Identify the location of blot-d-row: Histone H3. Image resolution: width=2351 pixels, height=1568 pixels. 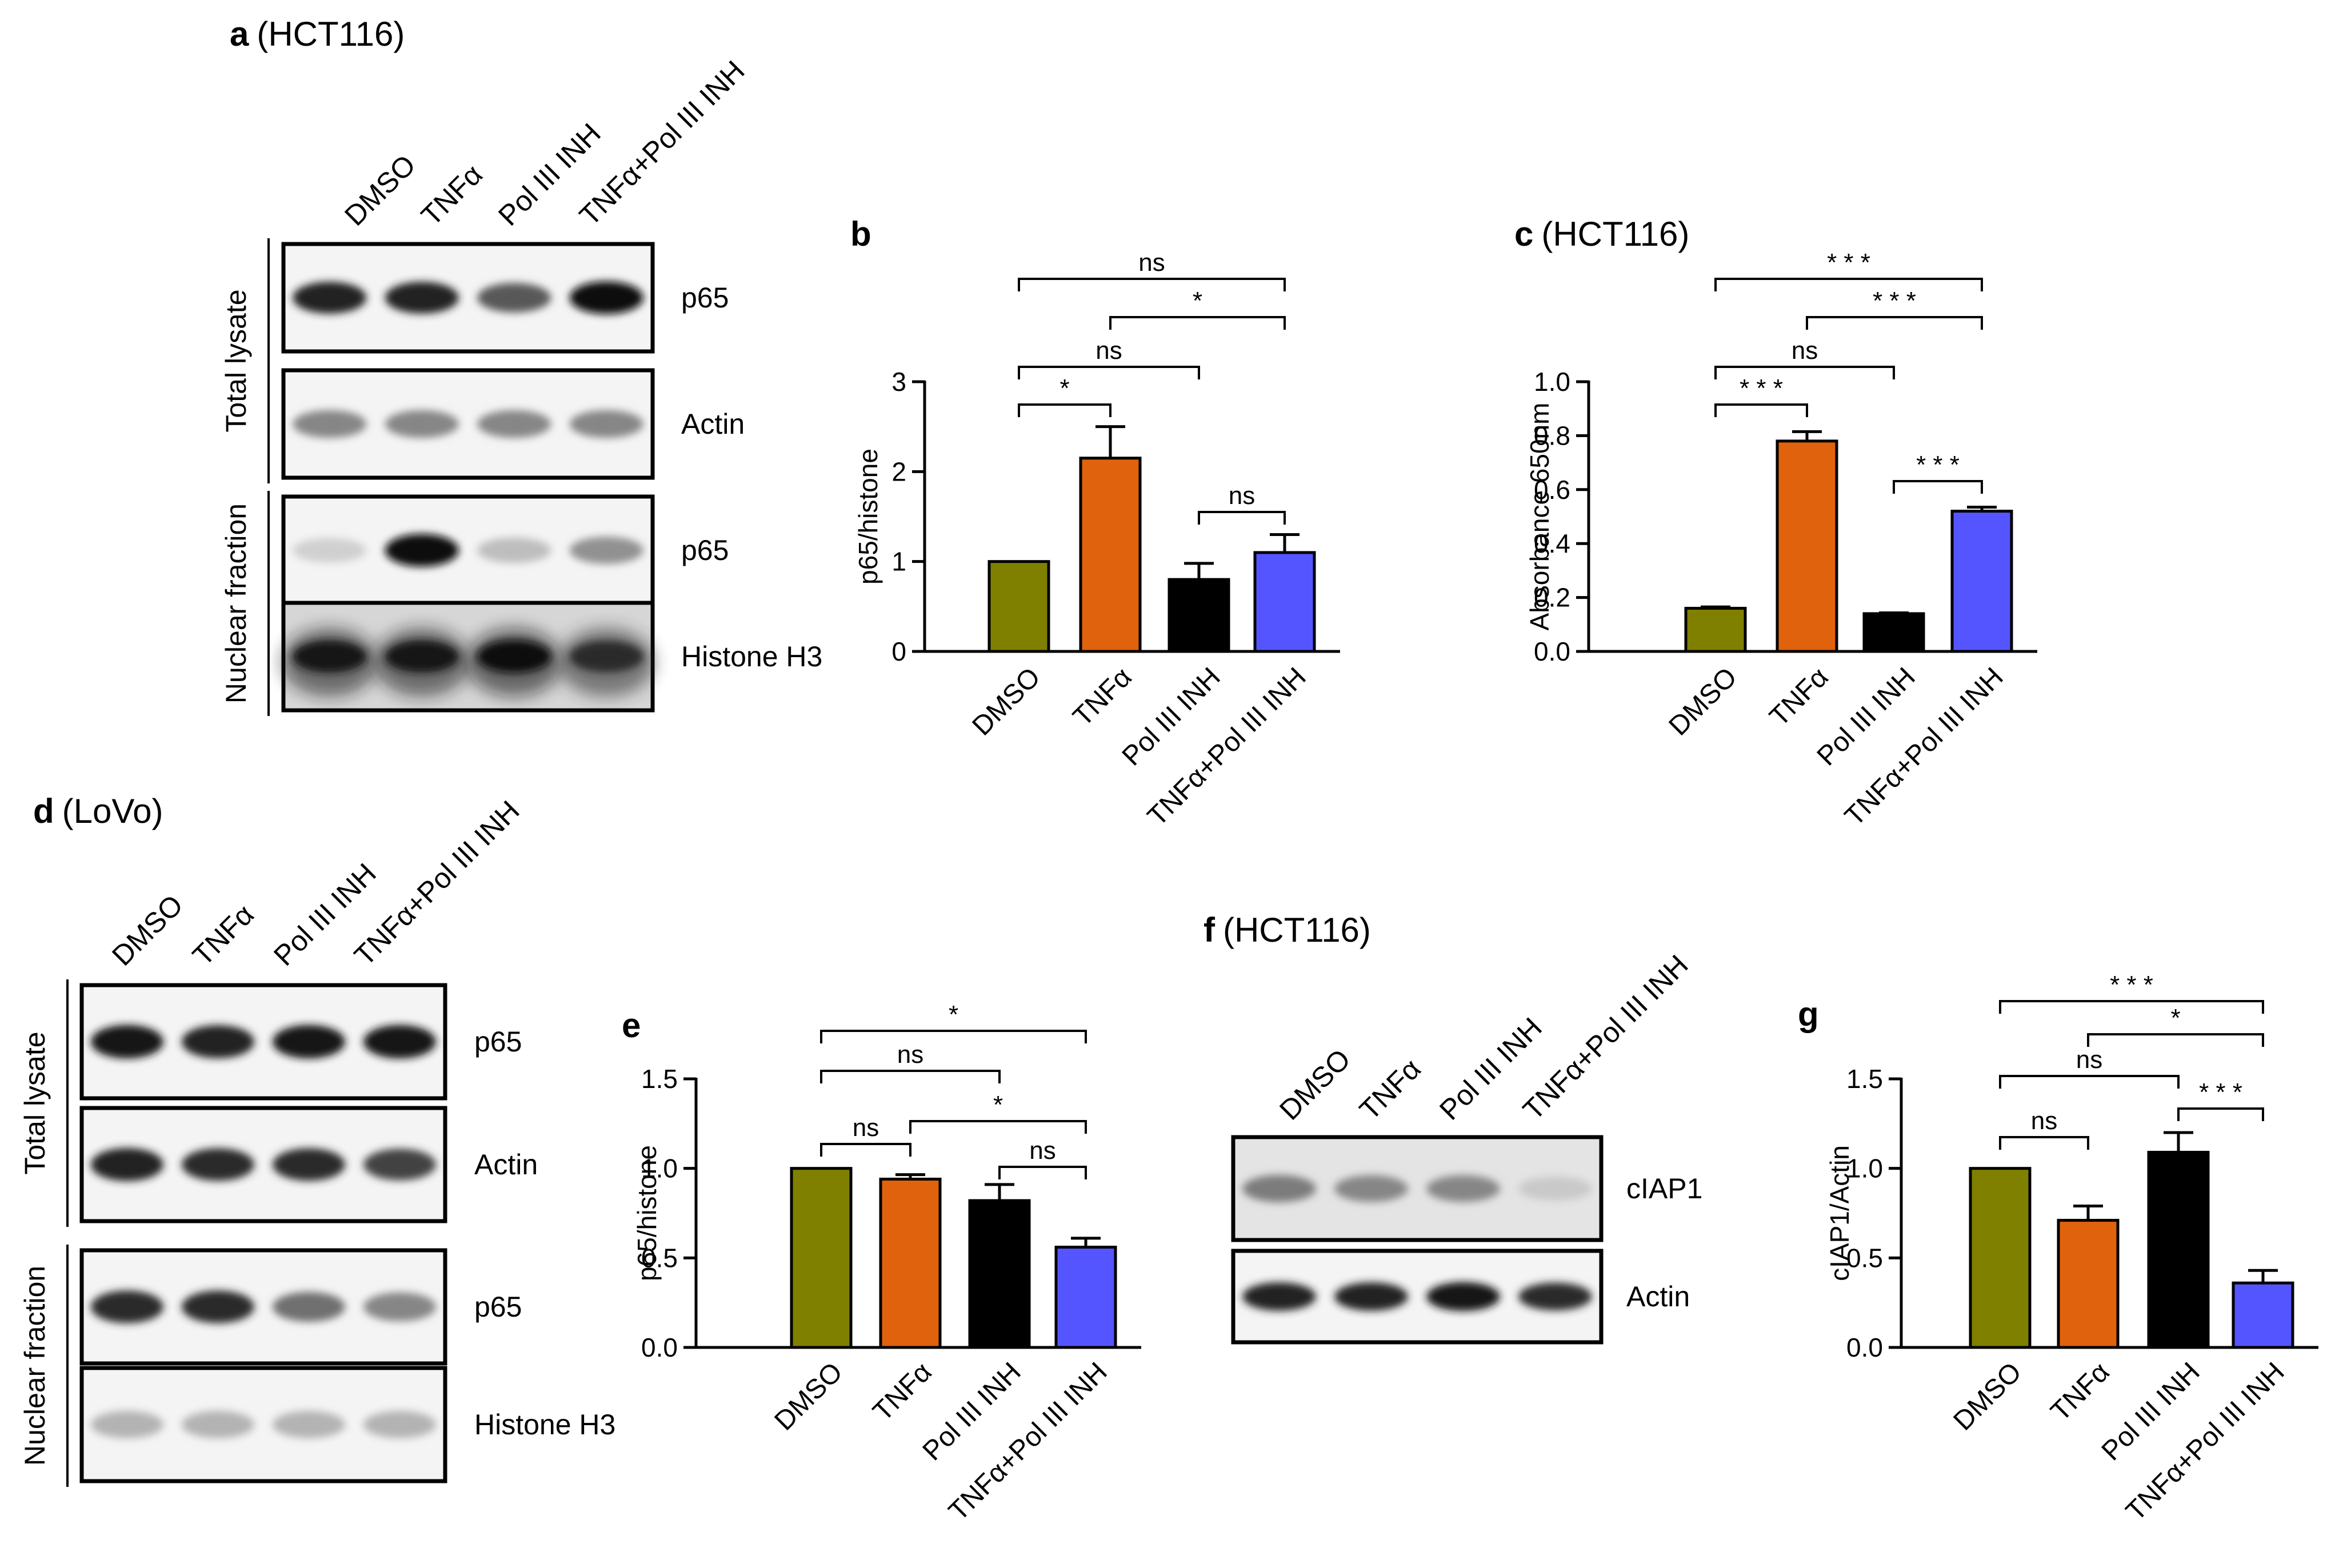
(347, 1424).